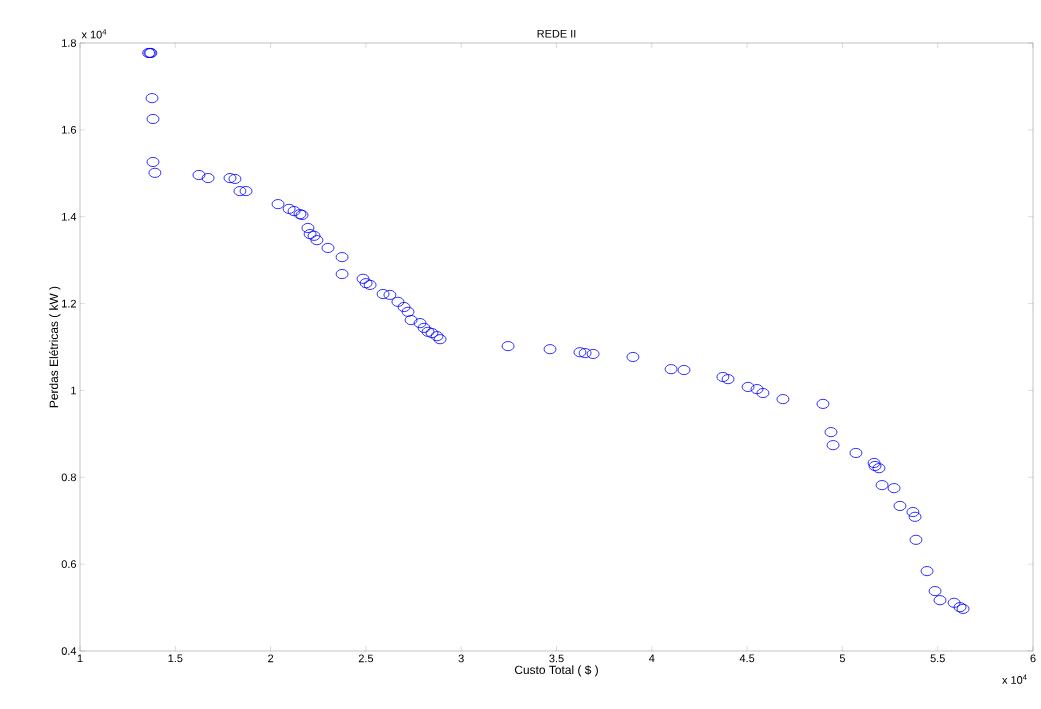 This screenshot has height=709, width=1041. I want to click on x-tick-label: 3, so click(461, 658).